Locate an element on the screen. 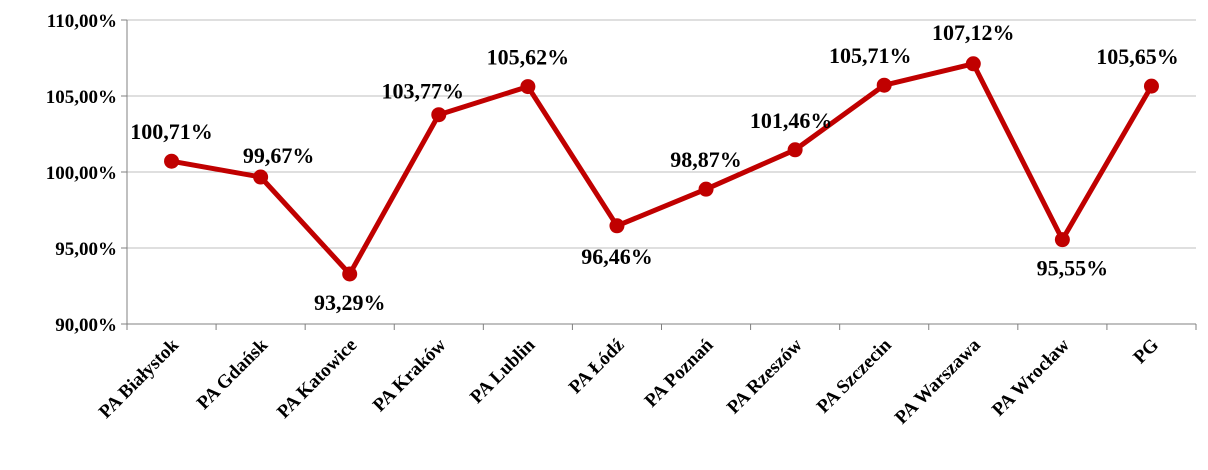 Image resolution: width=1208 pixels, height=470 pixels. data-label: 101,46% is located at coordinates (791, 120).